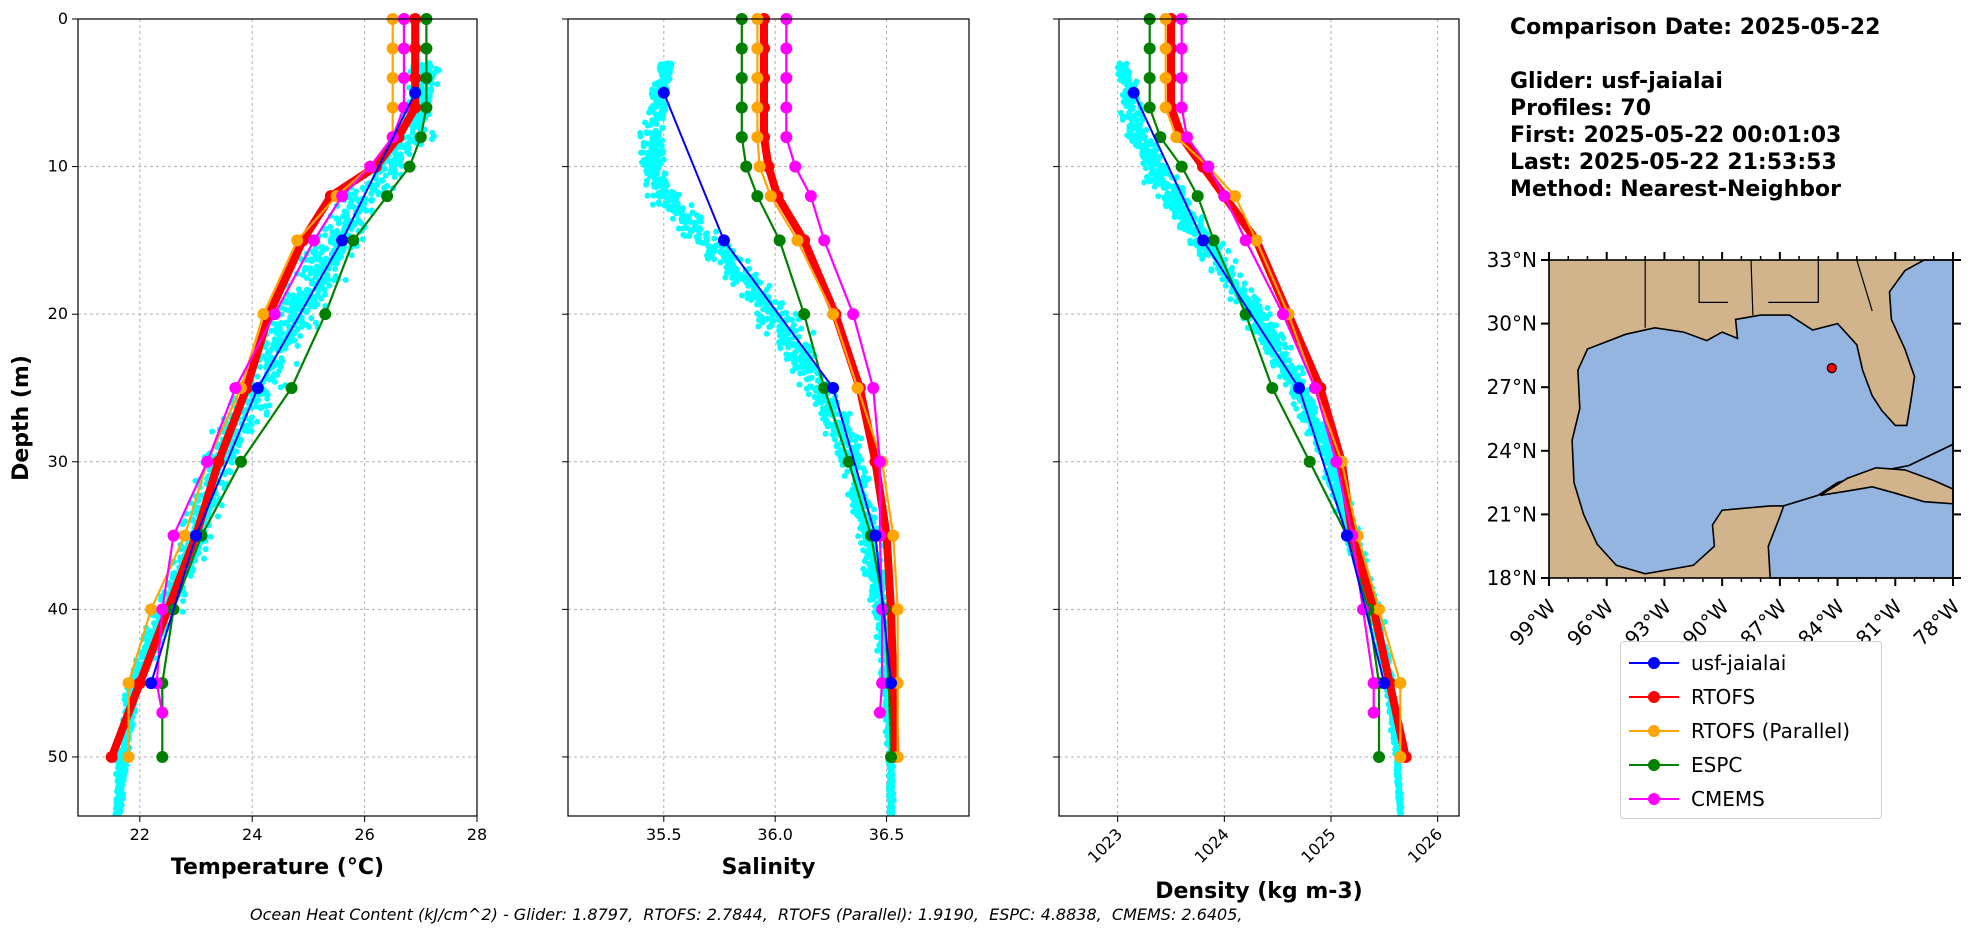 This screenshot has width=1987, height=934. What do you see at coordinates (58, 166) in the screenshot?
I see `y-tick-label: 10` at bounding box center [58, 166].